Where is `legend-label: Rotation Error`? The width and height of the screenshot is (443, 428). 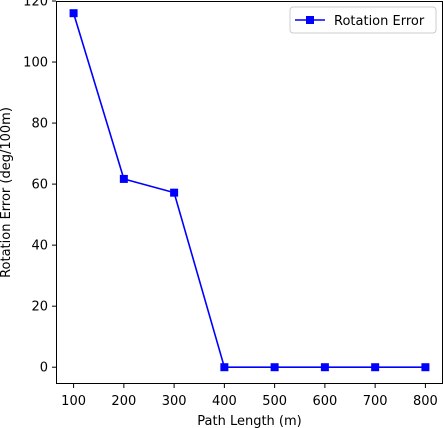 legend-label: Rotation Error is located at coordinates (379, 21).